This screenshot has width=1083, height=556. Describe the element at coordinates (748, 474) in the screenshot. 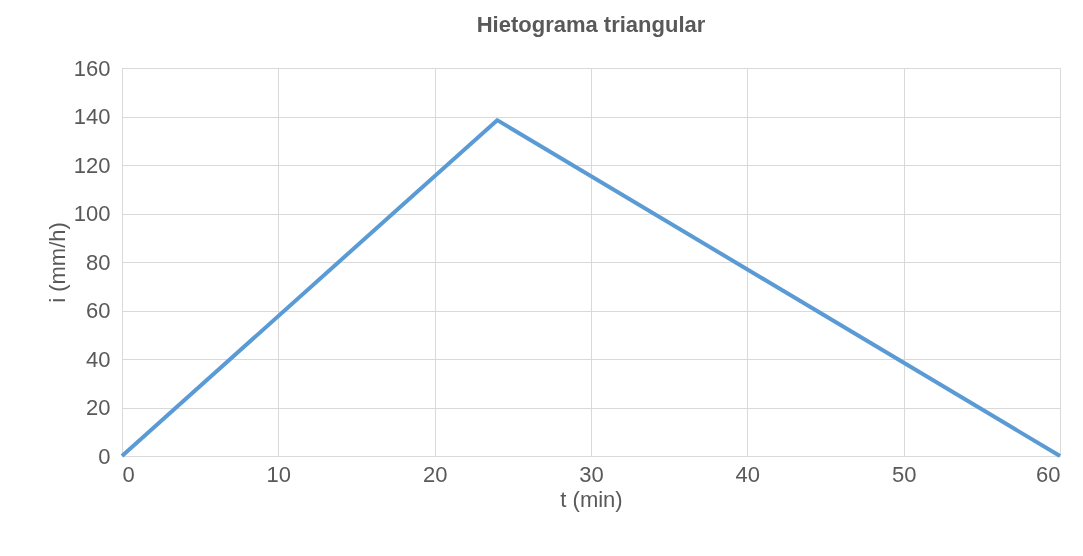

I see `x-tick-label: 40` at that location.